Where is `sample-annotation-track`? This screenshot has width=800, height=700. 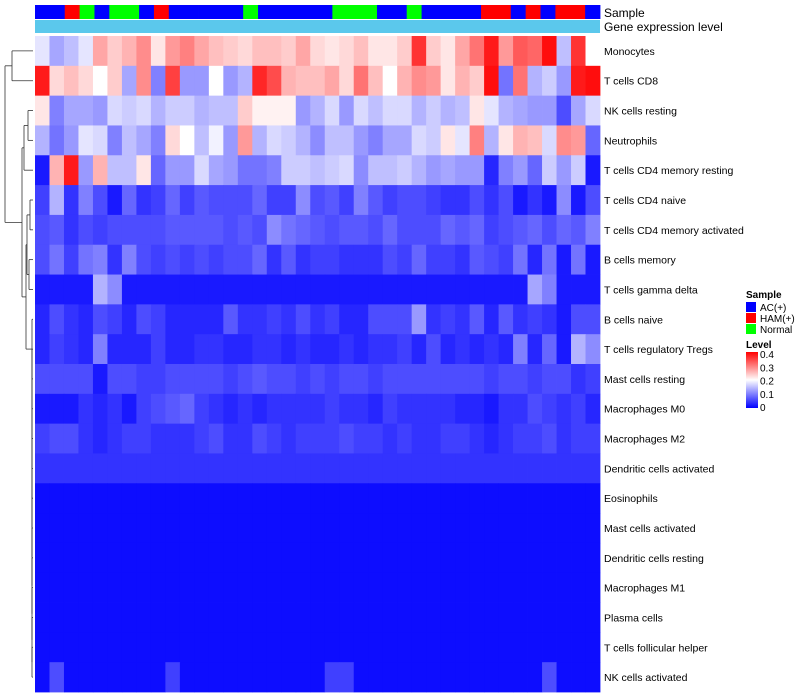
sample-annotation-track is located at coordinates (318, 12).